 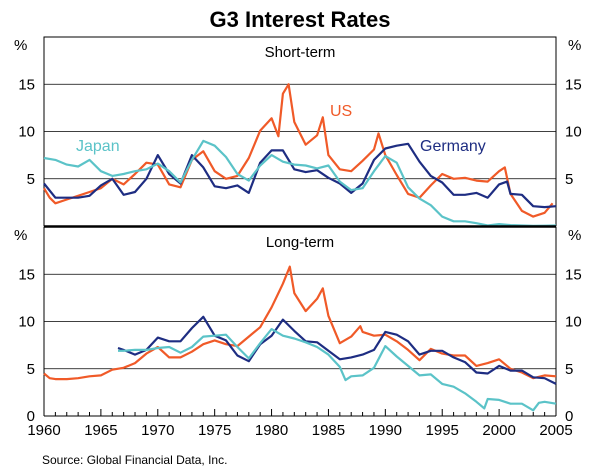 What do you see at coordinates (214, 430) in the screenshot?
I see `x-tick-label-1975: 1975` at bounding box center [214, 430].